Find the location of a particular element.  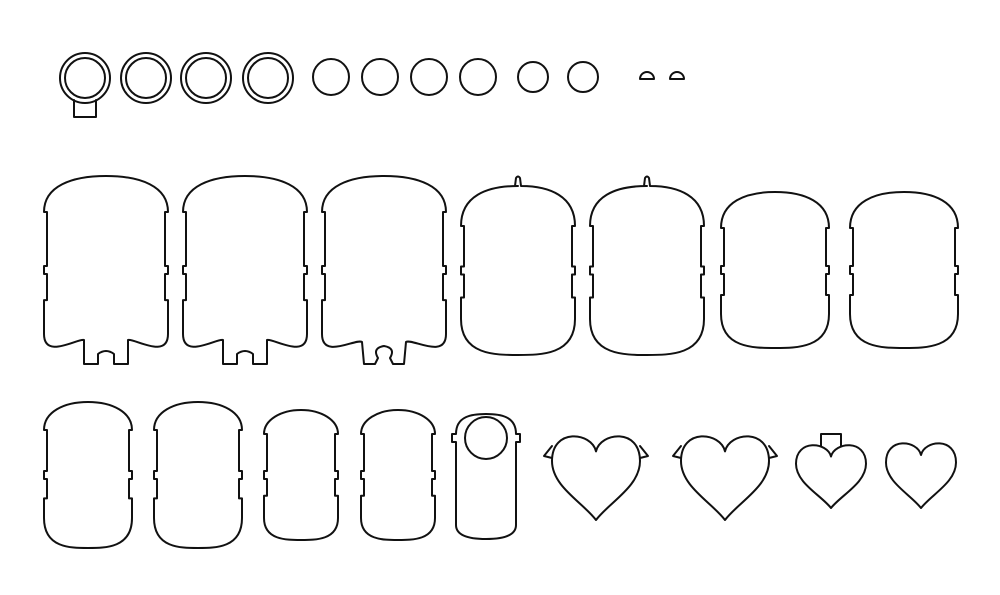

capsule-body-with-bow-notch-piece is located at coordinates (384, 270).